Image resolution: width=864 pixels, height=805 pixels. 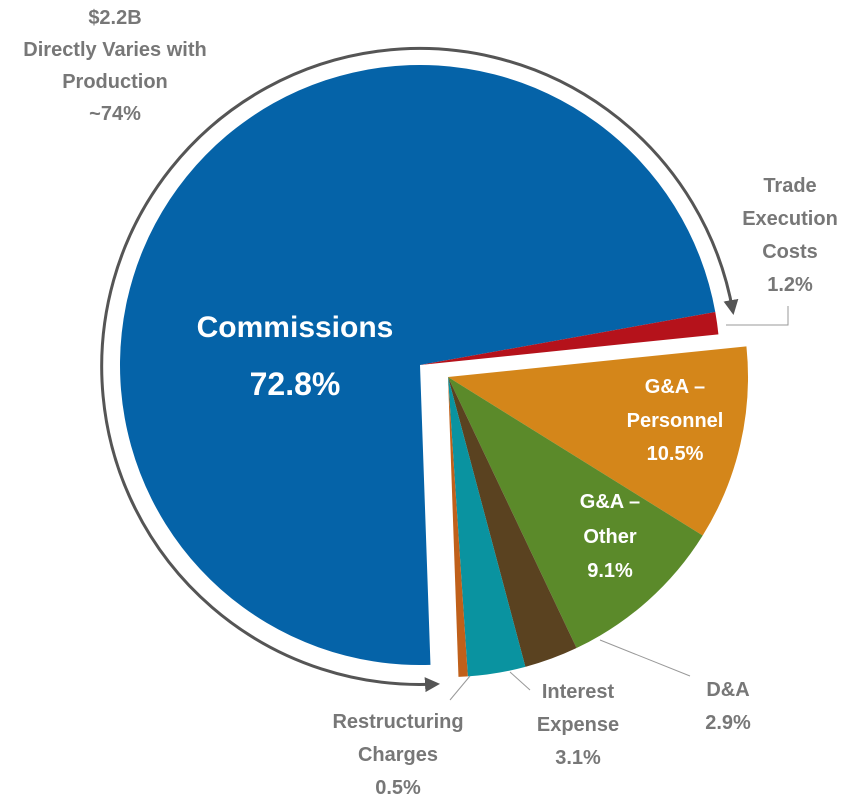 What do you see at coordinates (578, 758) in the screenshot?
I see `value-label: 3.1%` at bounding box center [578, 758].